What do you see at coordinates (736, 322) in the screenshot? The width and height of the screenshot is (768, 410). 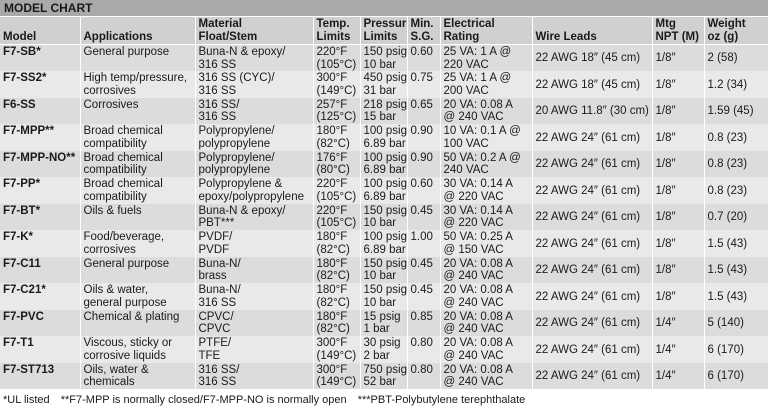 I see `cell-weight: 5 (140)` at bounding box center [736, 322].